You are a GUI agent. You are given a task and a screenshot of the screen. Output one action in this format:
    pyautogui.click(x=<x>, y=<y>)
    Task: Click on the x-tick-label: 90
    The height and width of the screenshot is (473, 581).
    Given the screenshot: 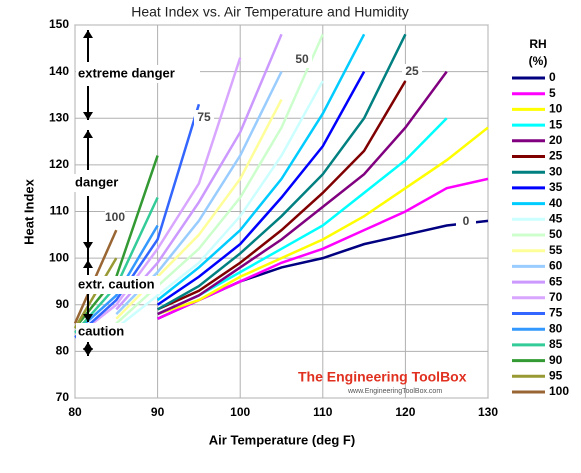 What is the action you would take?
    pyautogui.click(x=158, y=412)
    